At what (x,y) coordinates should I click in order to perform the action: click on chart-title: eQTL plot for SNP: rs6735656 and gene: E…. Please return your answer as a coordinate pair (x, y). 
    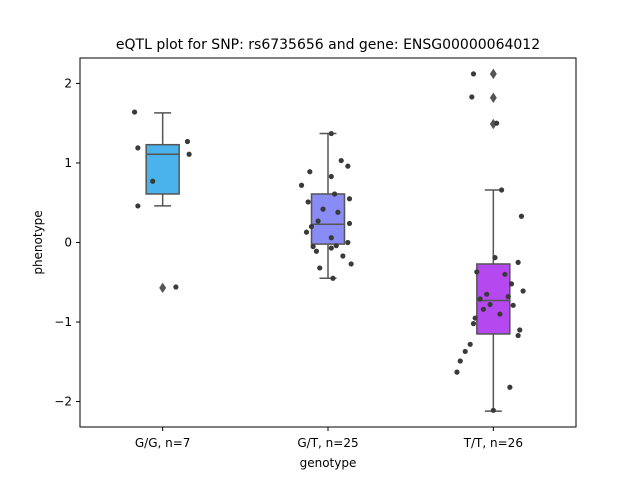
    Looking at the image, I should click on (328, 45).